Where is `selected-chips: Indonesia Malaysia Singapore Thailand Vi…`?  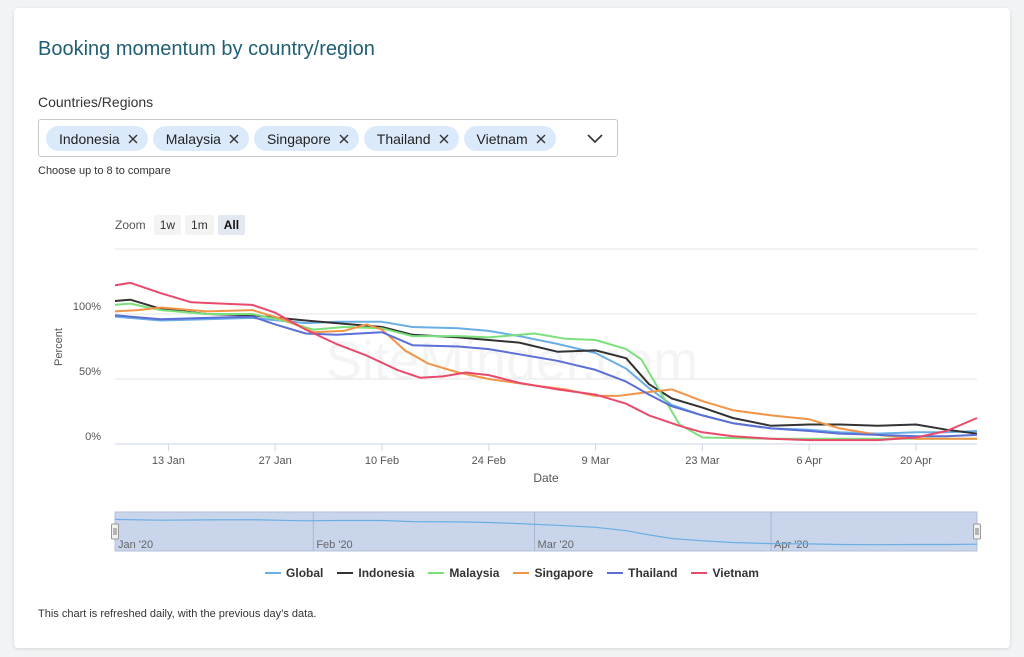 selected-chips: Indonesia Malaysia Singapore Thailand Vi… is located at coordinates (301, 138).